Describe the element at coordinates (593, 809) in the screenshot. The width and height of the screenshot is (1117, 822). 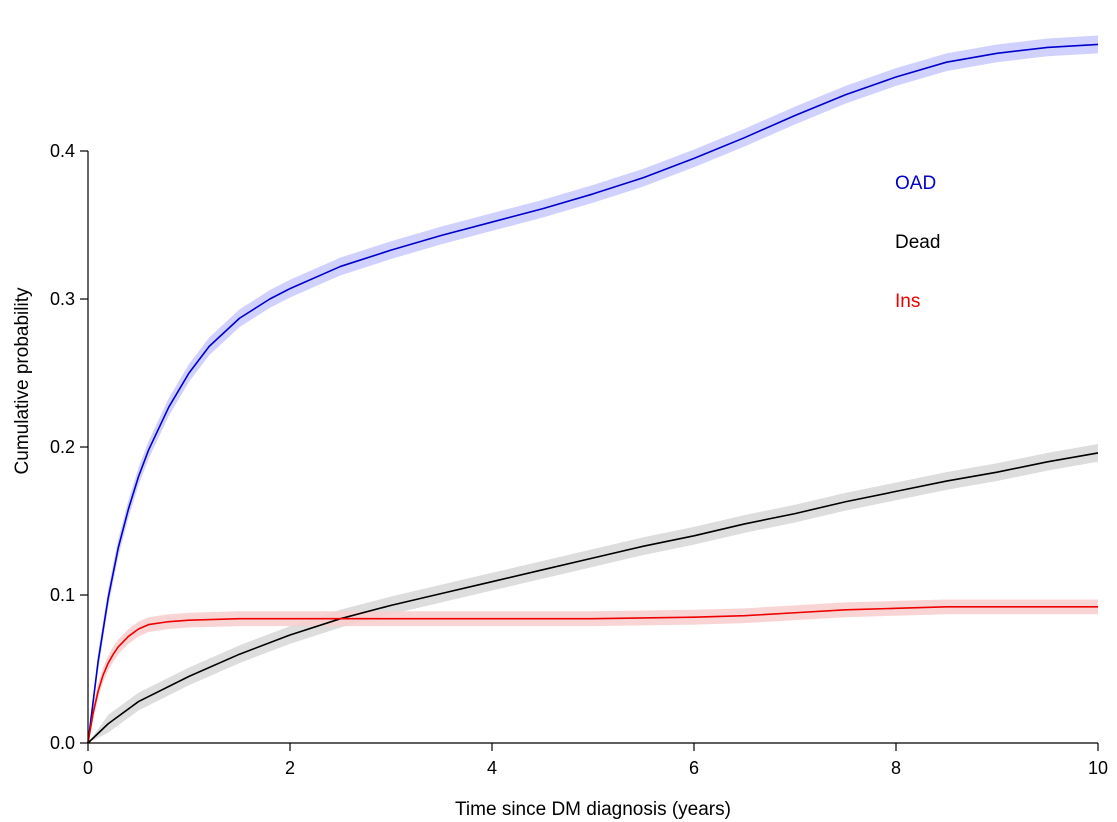
I see `x-axis-title: Time since DM diagnosis (years)` at that location.